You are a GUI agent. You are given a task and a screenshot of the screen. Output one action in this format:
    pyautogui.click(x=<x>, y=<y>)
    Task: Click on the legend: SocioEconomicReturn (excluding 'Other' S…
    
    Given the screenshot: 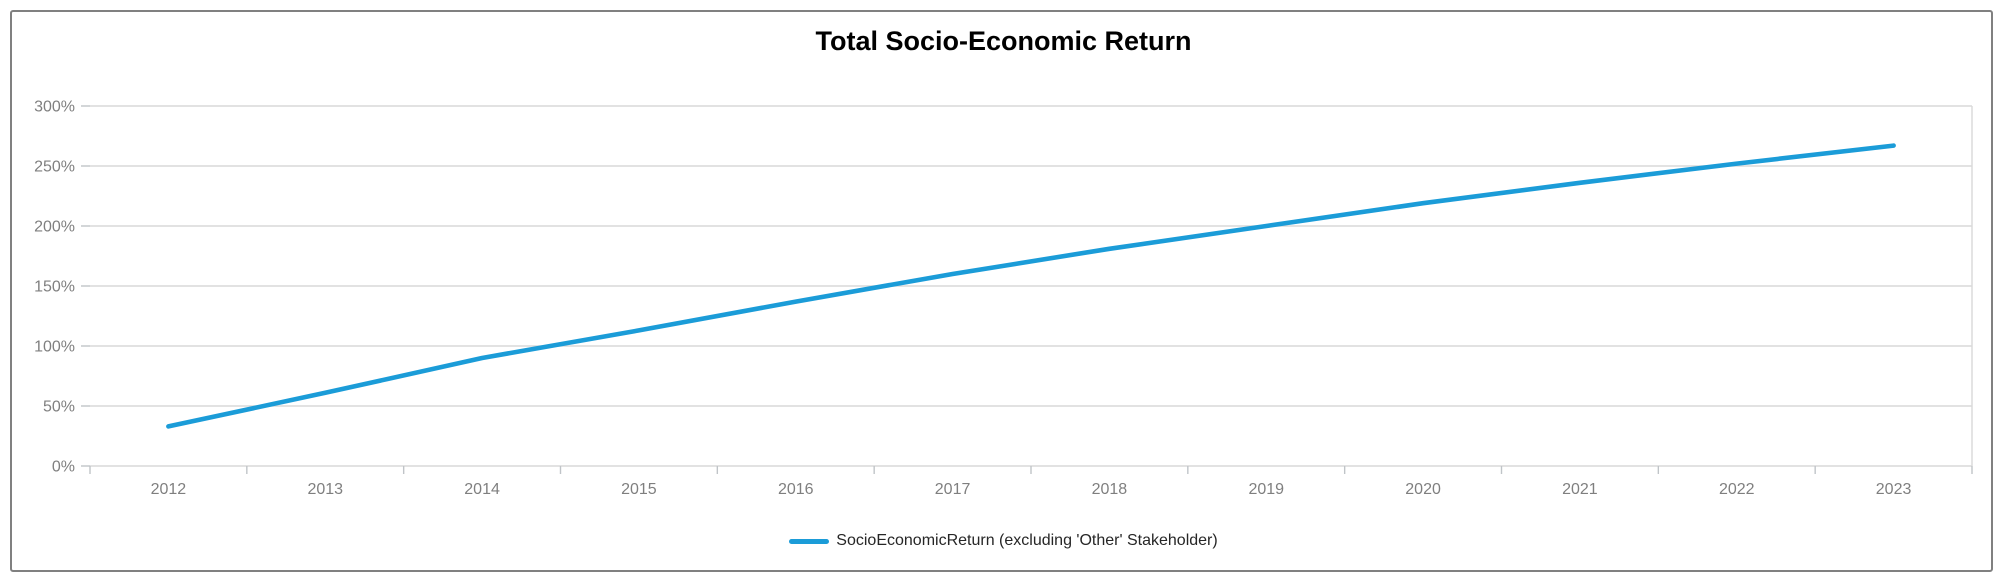 What is the action you would take?
    pyautogui.click(x=1003, y=541)
    